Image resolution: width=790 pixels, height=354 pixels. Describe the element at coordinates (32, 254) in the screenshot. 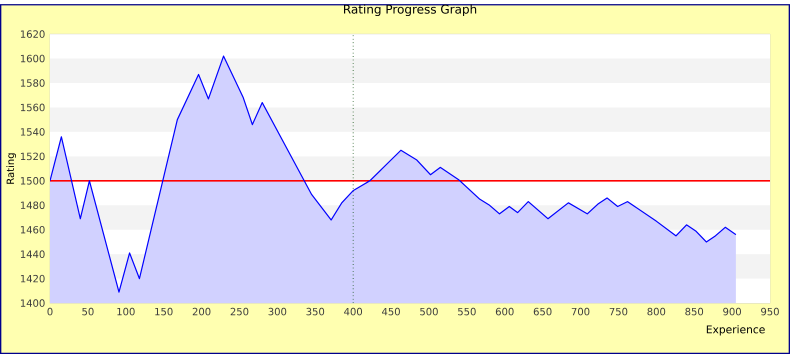

I see `y-tick-label: 1440` at that location.